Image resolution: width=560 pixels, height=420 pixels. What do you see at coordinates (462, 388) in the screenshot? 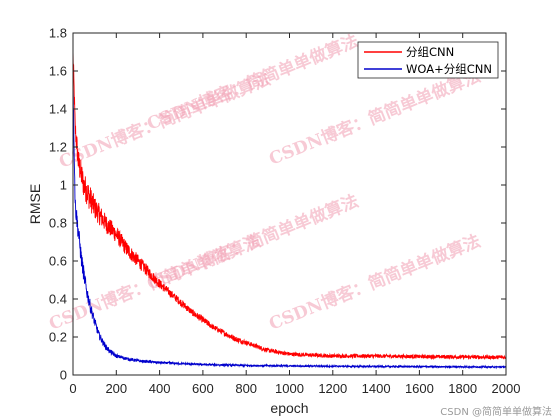
I see `x-tick-label: 1800` at bounding box center [462, 388].